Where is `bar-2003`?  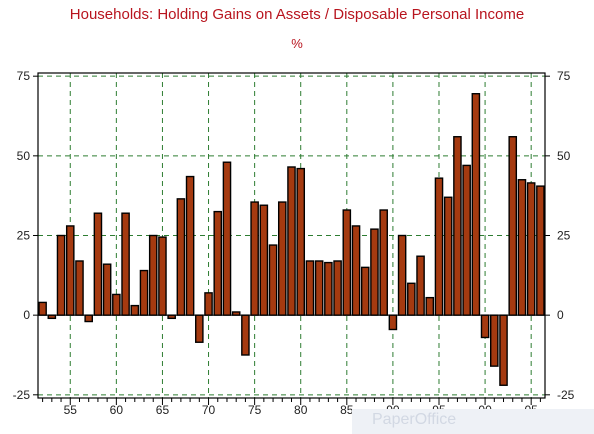 bar-2003 is located at coordinates (513, 226).